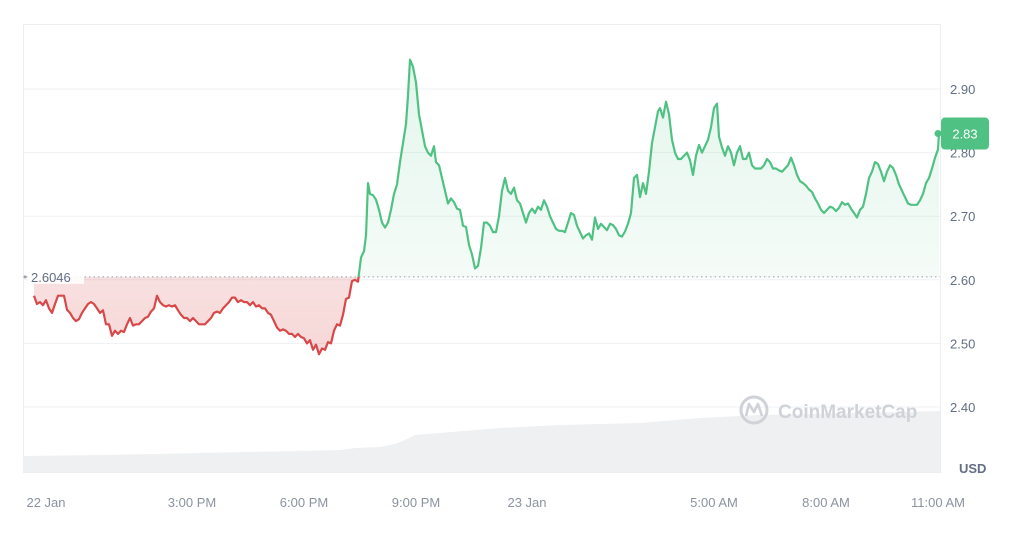 This screenshot has width=1024, height=534. I want to click on current-price-badge, so click(965, 133).